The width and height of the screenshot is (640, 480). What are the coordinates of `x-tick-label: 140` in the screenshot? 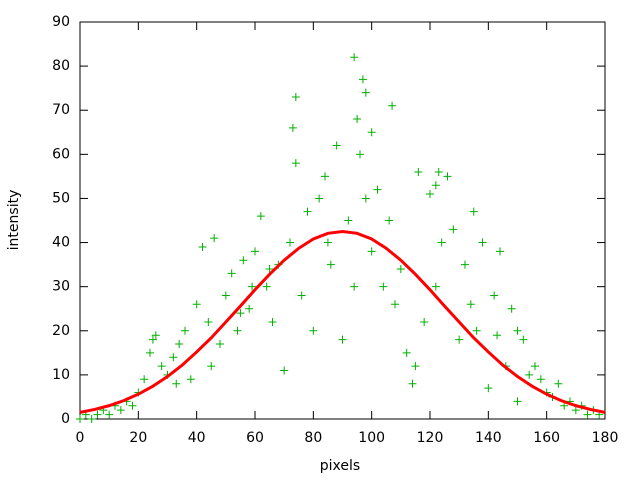 It's located at (488, 438).